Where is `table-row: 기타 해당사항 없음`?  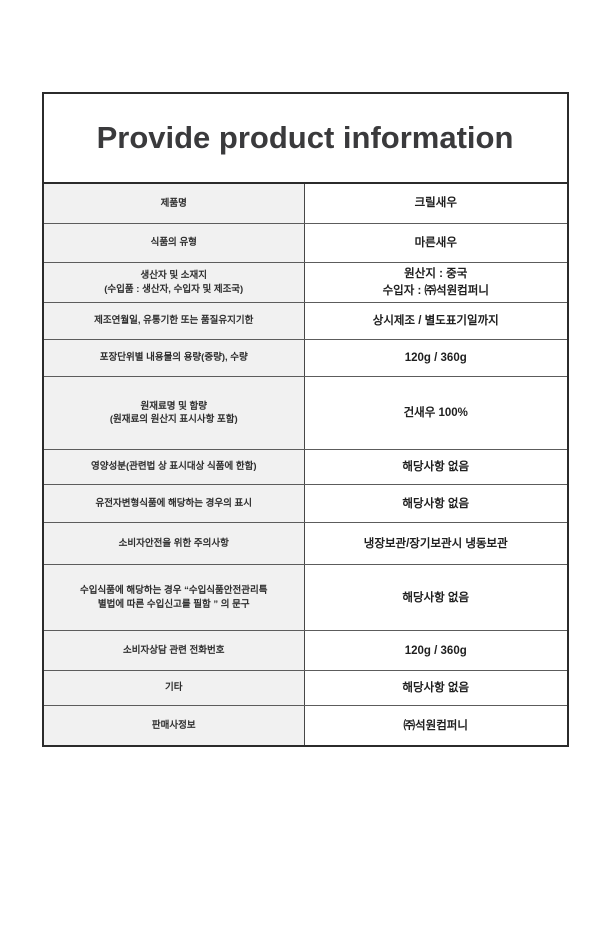
table-row: 기타 해당사항 없음 is located at coordinates (305, 688).